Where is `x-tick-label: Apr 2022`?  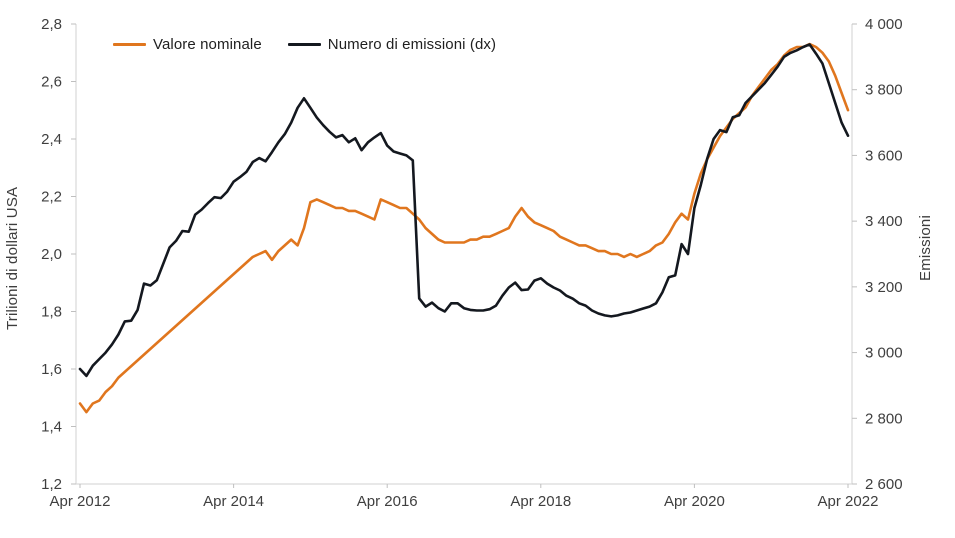
x-tick-label: Apr 2022 is located at coordinates (848, 501).